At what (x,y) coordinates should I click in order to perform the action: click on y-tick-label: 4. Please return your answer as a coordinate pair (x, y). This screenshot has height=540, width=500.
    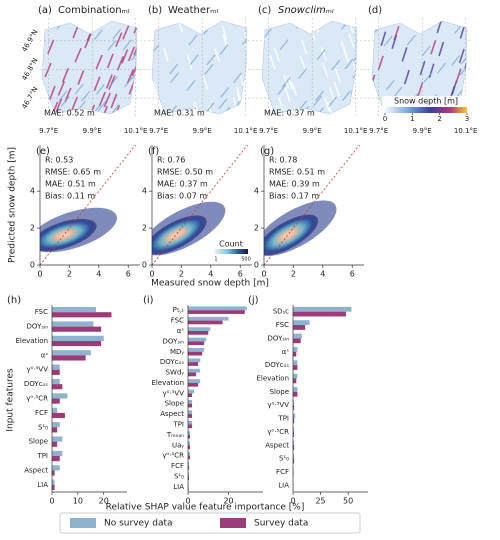
    Looking at the image, I should click on (256, 191).